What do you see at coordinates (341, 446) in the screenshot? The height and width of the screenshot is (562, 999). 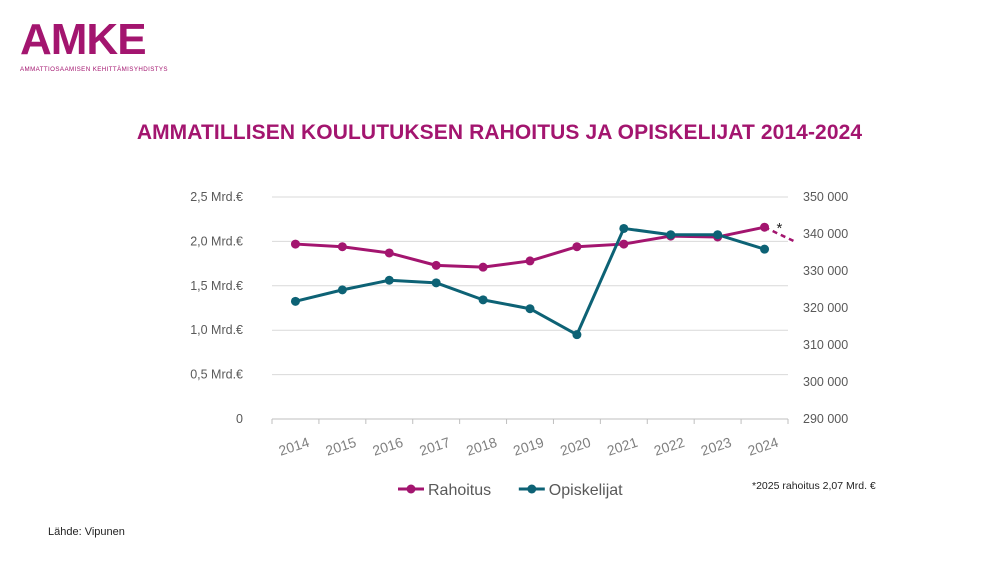 I see `x-axis-tick-label: 2015` at bounding box center [341, 446].